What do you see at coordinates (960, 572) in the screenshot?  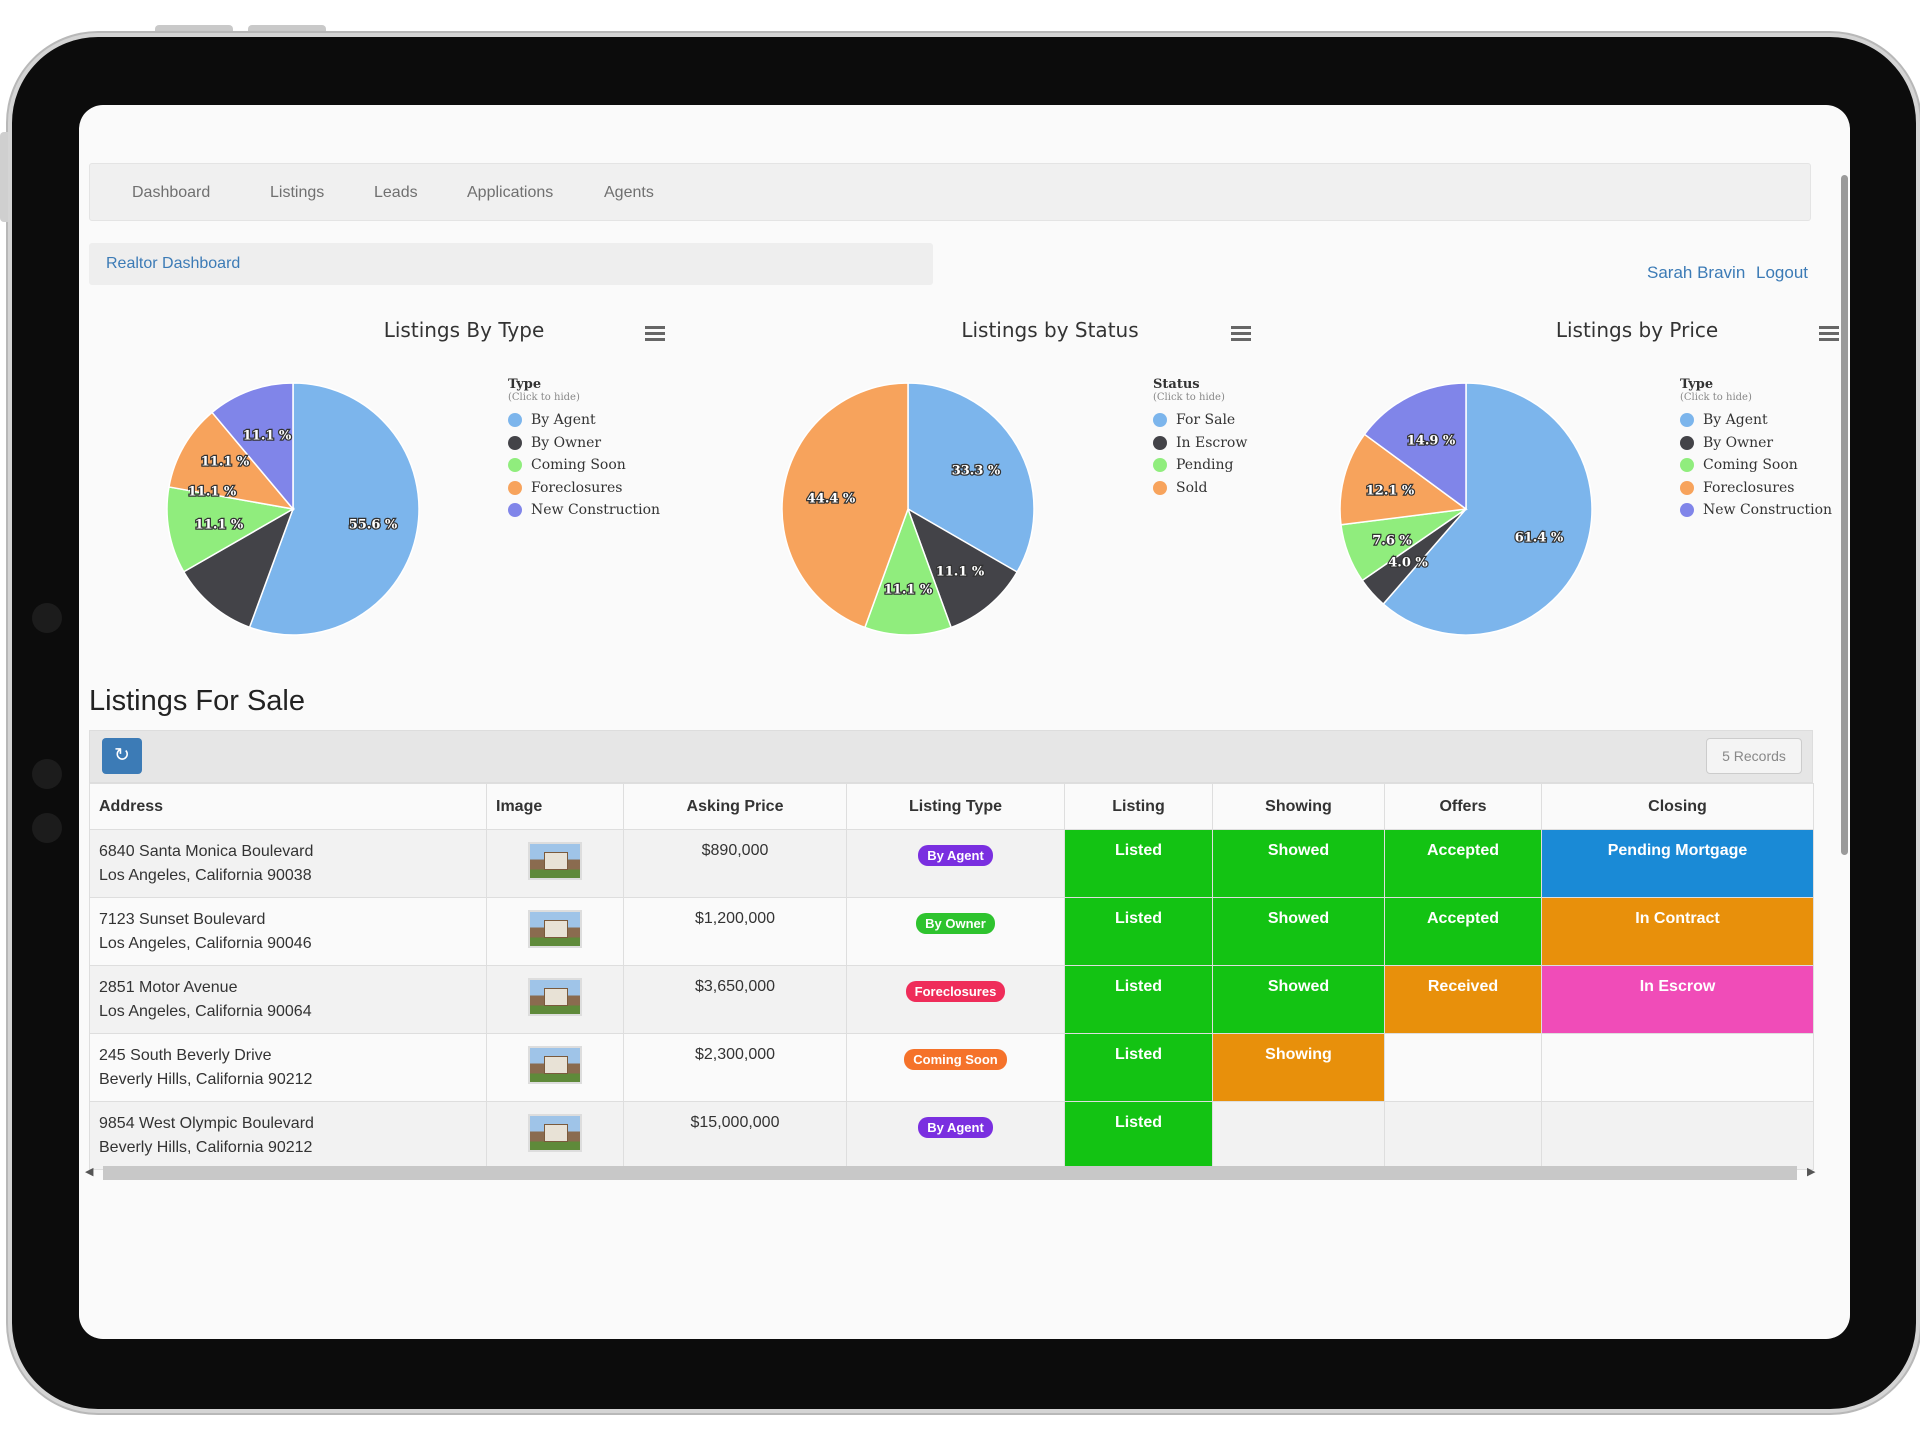 I see `pie-data-label: 11.1 %` at bounding box center [960, 572].